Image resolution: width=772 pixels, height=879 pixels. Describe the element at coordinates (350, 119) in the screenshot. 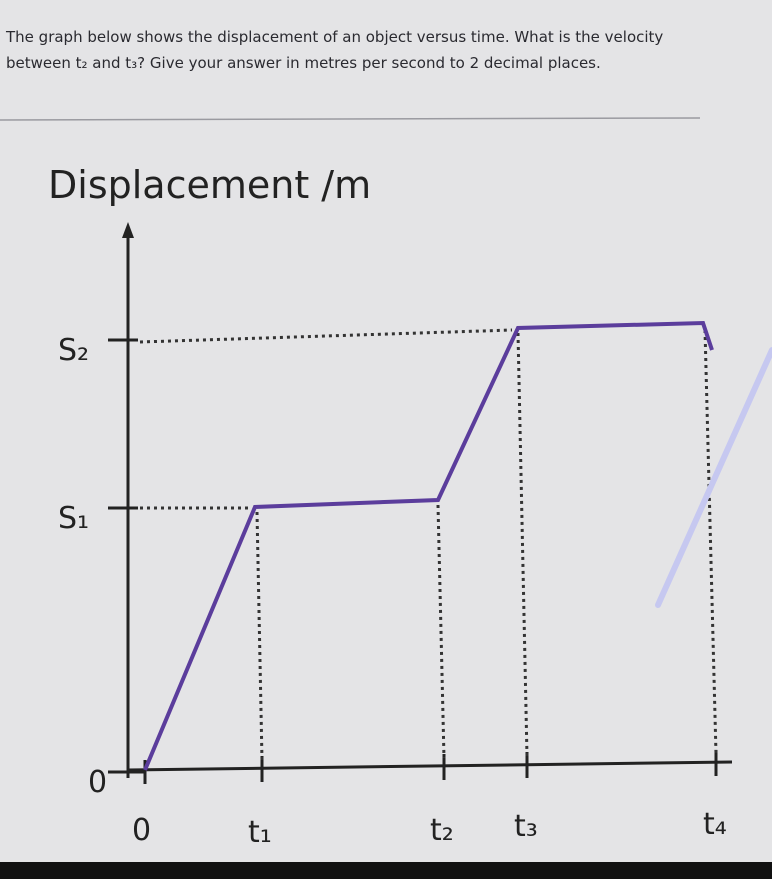

I see `divider` at that location.